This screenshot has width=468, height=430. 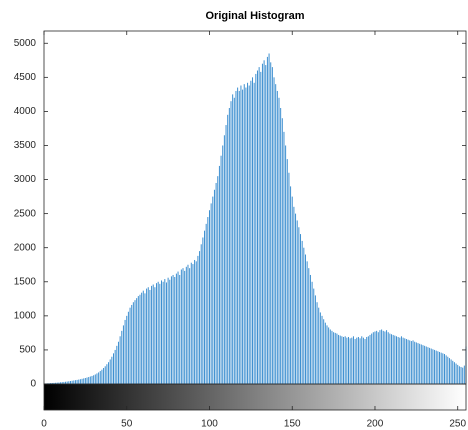 What do you see at coordinates (25, 145) in the screenshot?
I see `y-tick-label: 3500` at bounding box center [25, 145].